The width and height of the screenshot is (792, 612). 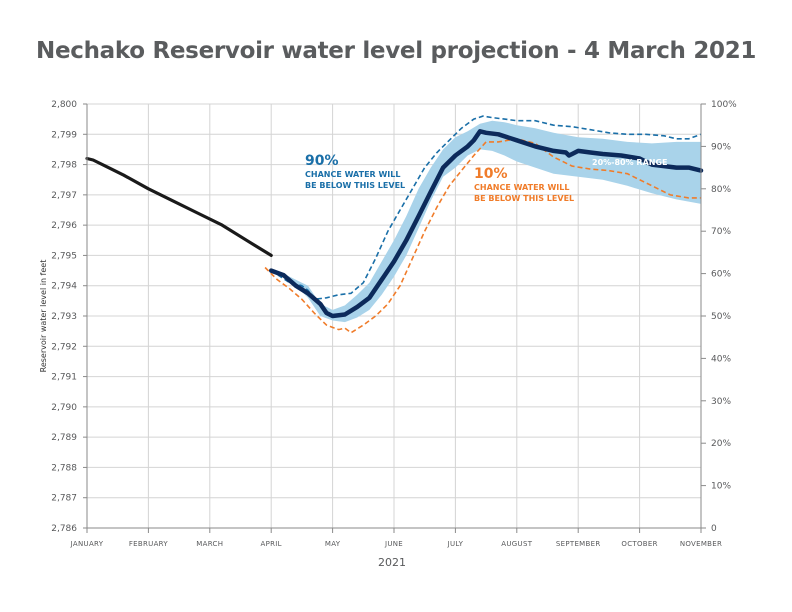 I want to click on y2-tick-label: 40%, so click(x=721, y=359).